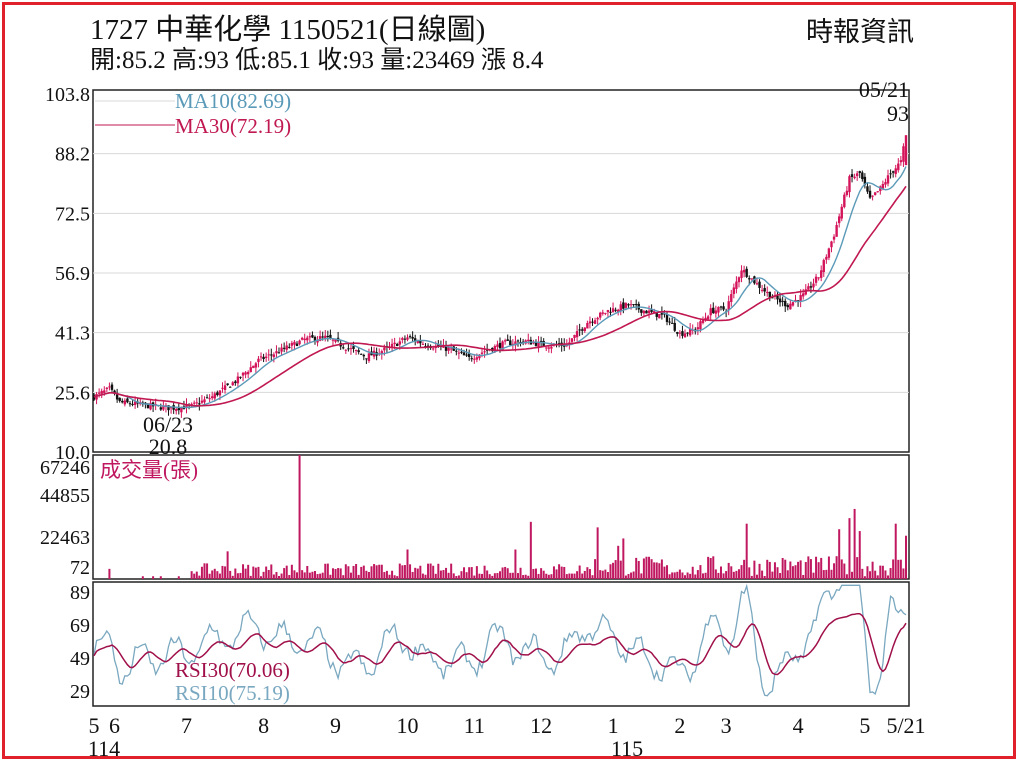  I want to click on price-tick-label: 56.9, so click(72, 274).